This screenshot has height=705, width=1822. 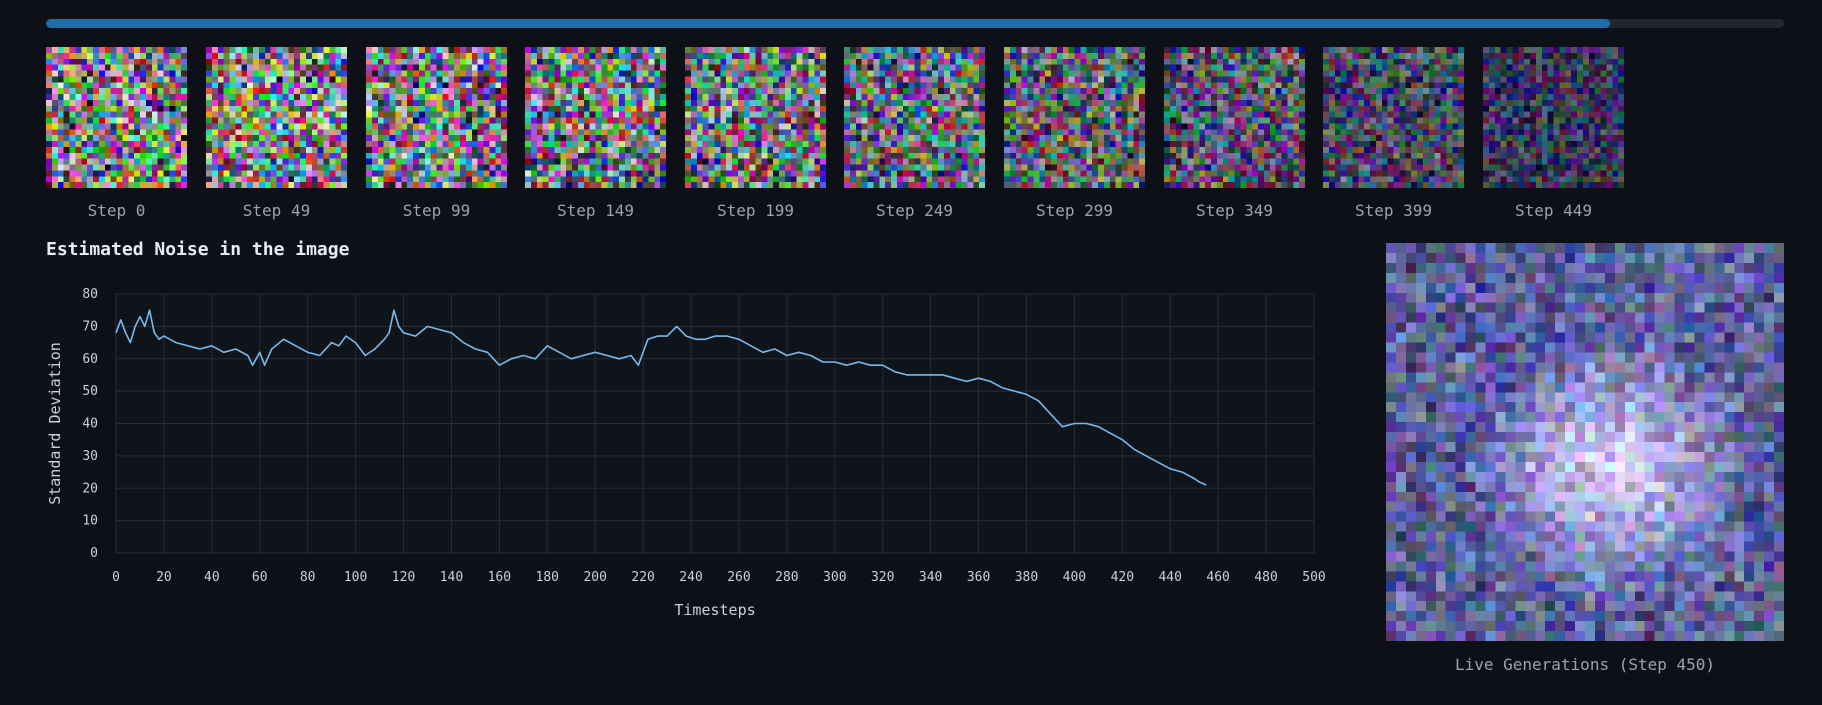 I want to click on x-tick-label: 280, so click(x=786, y=577).